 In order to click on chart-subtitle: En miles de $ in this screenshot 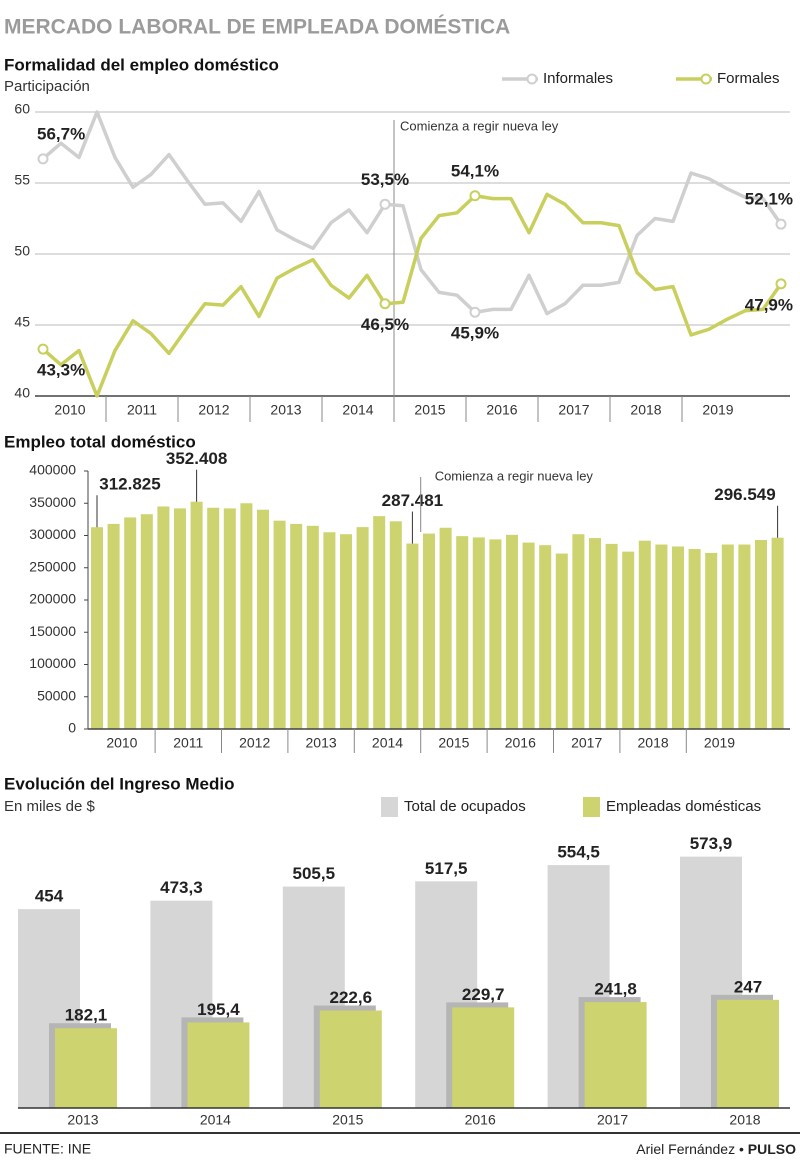, I will do `click(50, 806)`.